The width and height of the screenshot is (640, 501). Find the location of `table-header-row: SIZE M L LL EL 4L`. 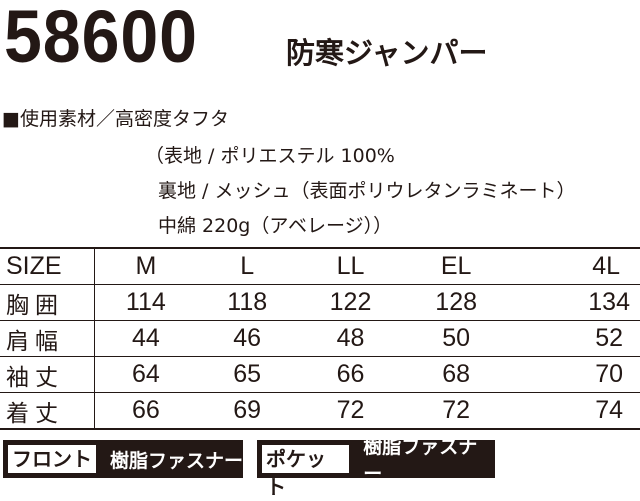

table-header-row: SIZE M L LL EL 4L is located at coordinates (320, 266).